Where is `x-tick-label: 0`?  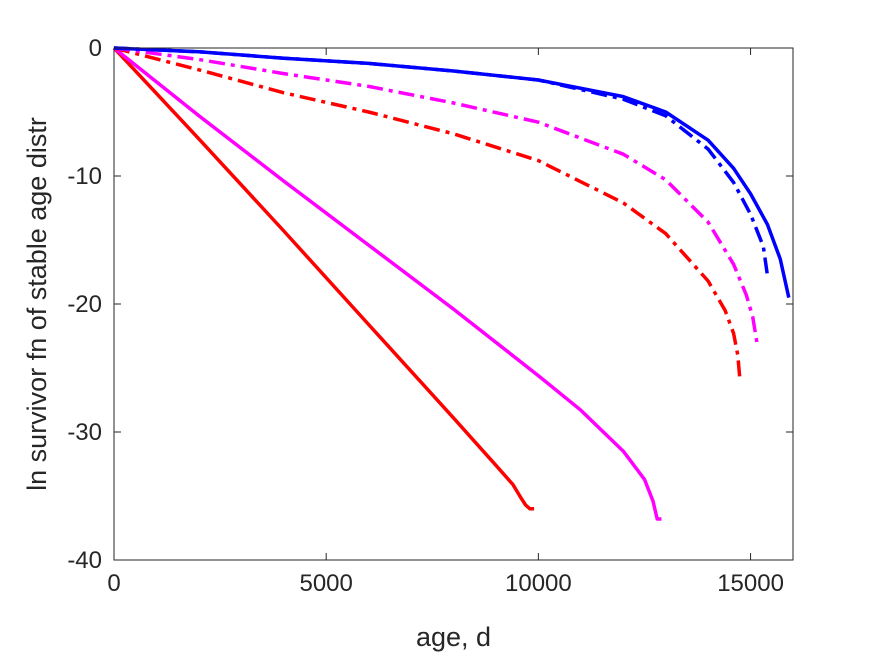
x-tick-label: 0 is located at coordinates (113, 583).